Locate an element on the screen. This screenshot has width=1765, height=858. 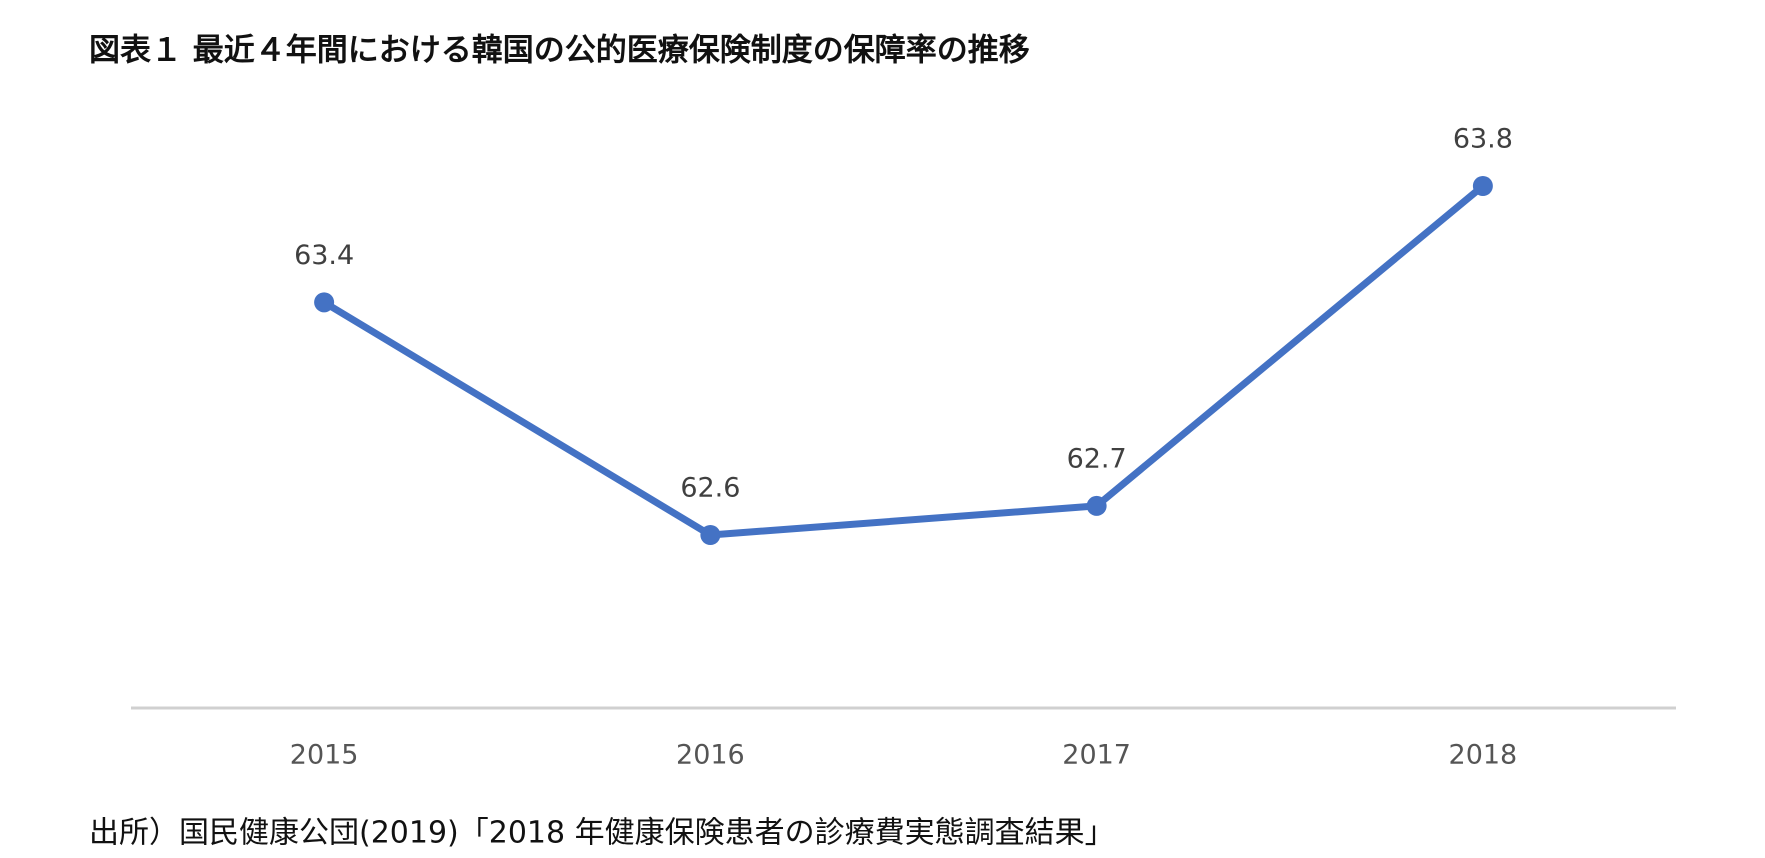
x-tick-label: 2017 is located at coordinates (1096, 755).